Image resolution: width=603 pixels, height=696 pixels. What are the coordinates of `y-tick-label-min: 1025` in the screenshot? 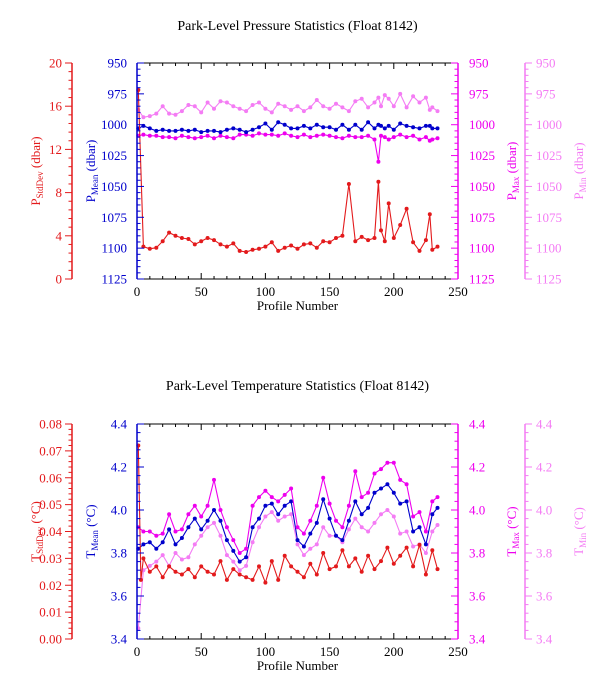 It's located at (549, 155).